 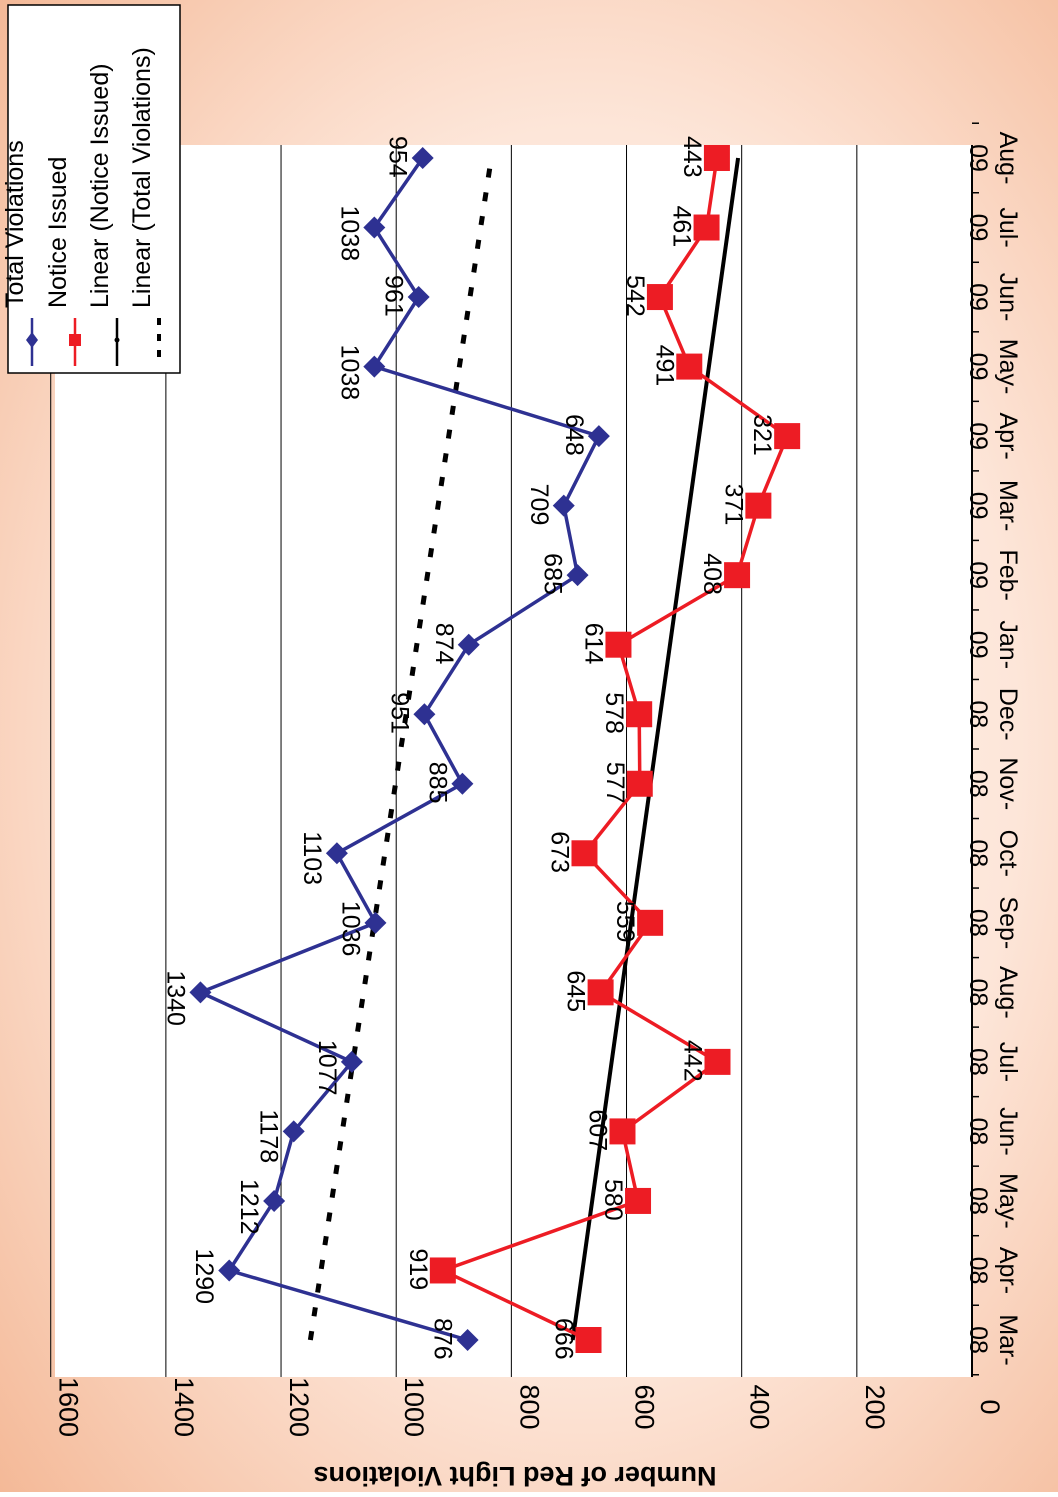 What do you see at coordinates (529, 1406) in the screenshot?
I see `y-tick-label: 800` at bounding box center [529, 1406].